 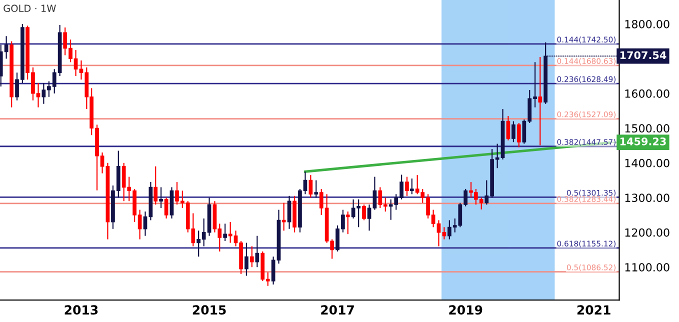 What do you see at coordinates (647, 198) in the screenshot?
I see `y-tick-label: 1300.00` at bounding box center [647, 198].